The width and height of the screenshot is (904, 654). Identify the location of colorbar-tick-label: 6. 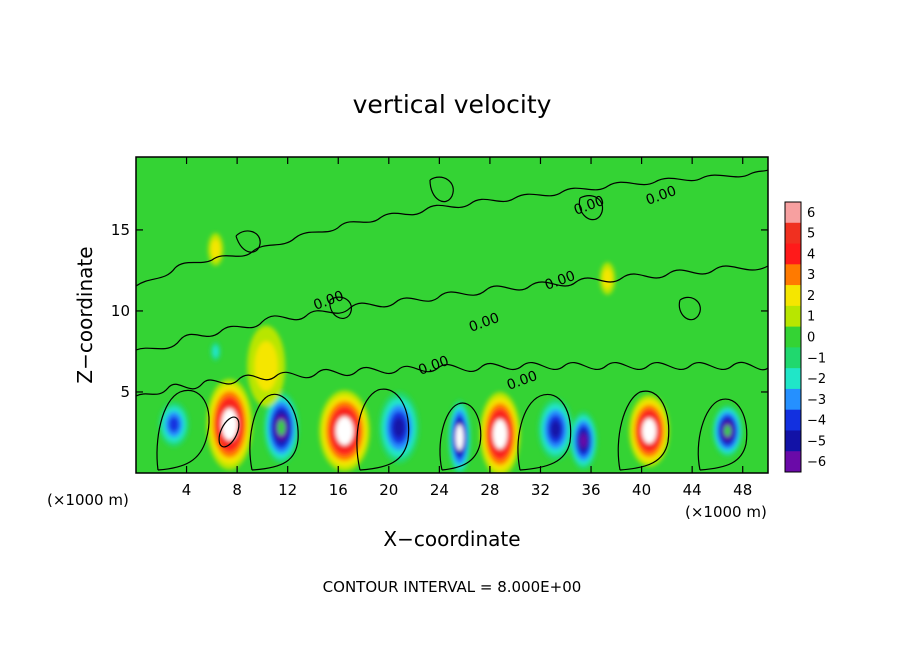
(811, 213).